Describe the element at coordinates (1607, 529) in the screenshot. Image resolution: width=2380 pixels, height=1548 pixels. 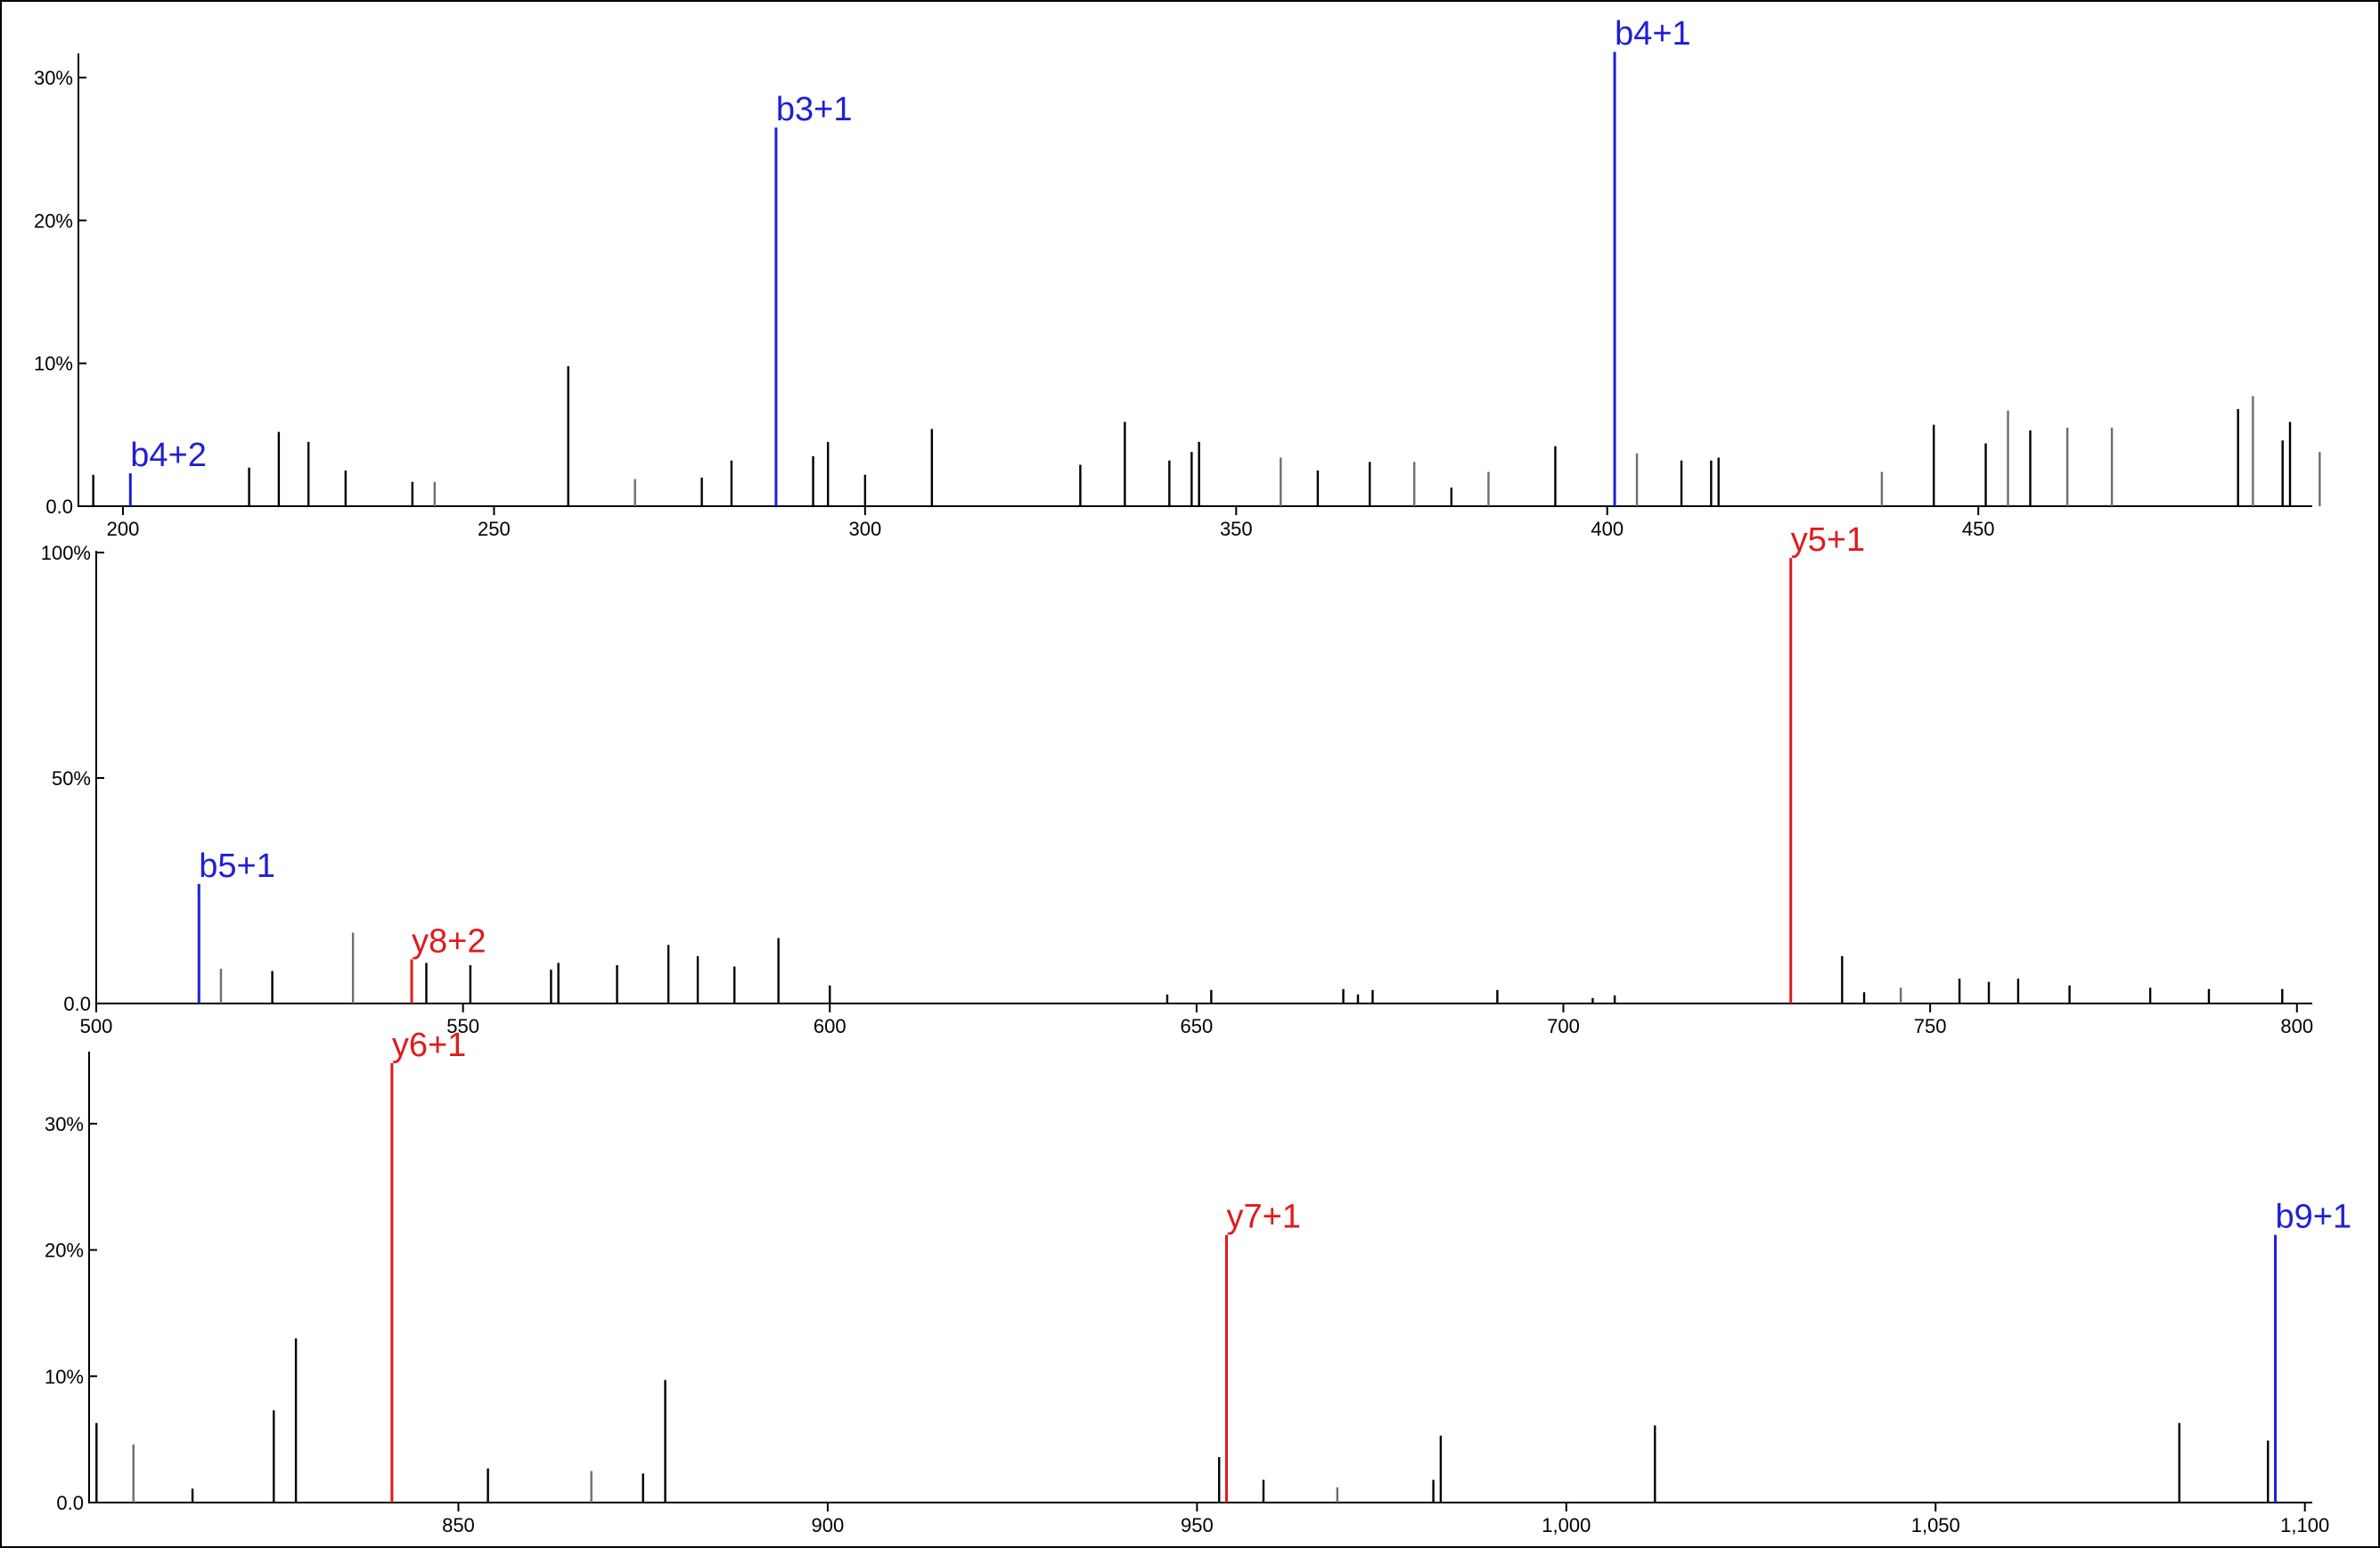
I see `x-tick-label: 400` at that location.